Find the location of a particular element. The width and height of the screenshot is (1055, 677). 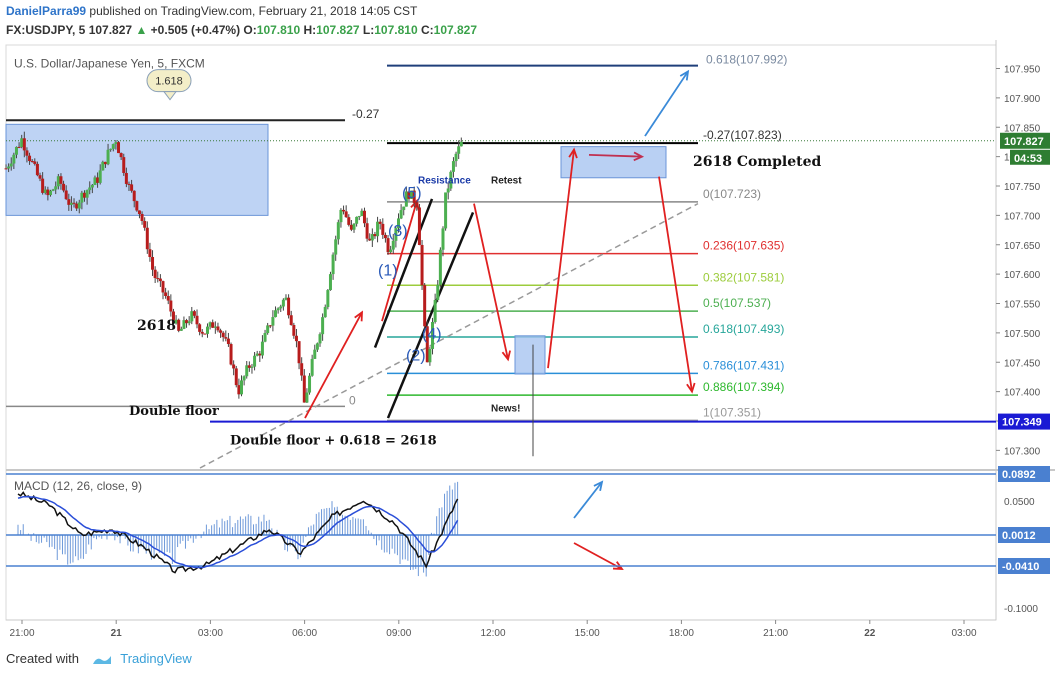

close-label: C: is located at coordinates (427, 30).